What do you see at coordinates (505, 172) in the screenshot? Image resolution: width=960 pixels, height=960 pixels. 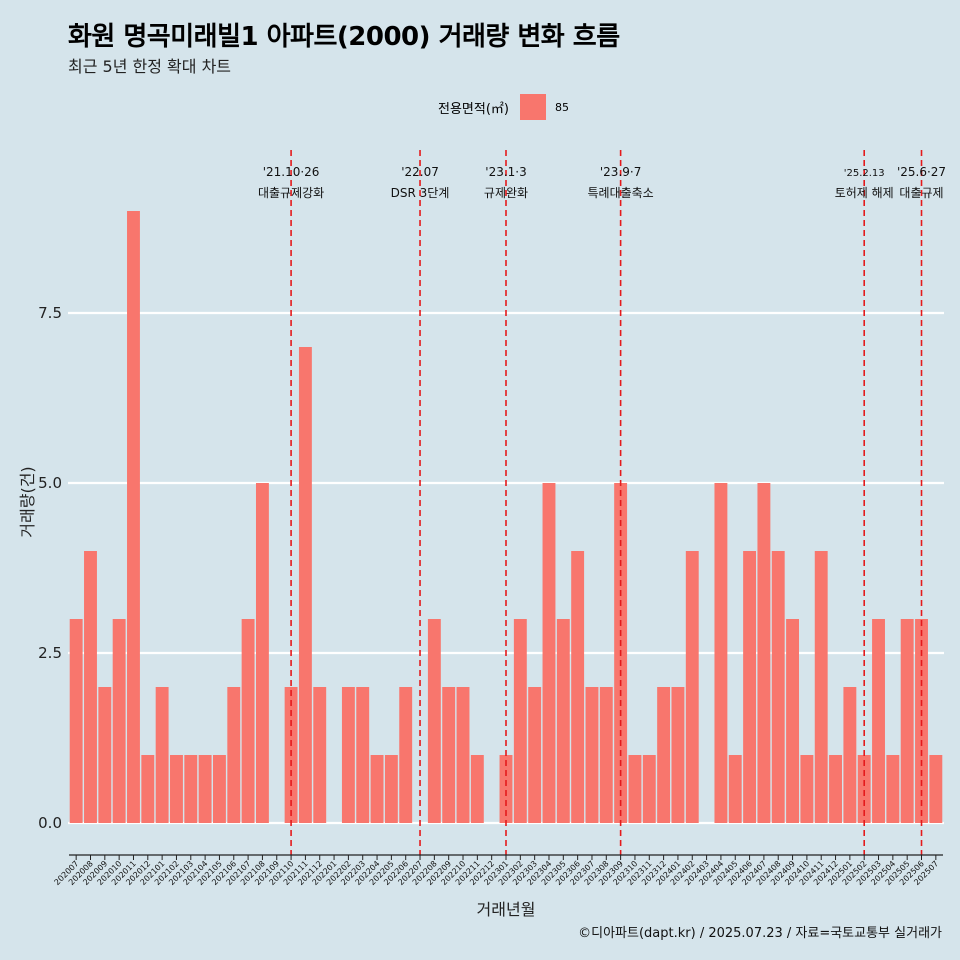 I see `event-date-2: '23.1·3` at bounding box center [505, 172].